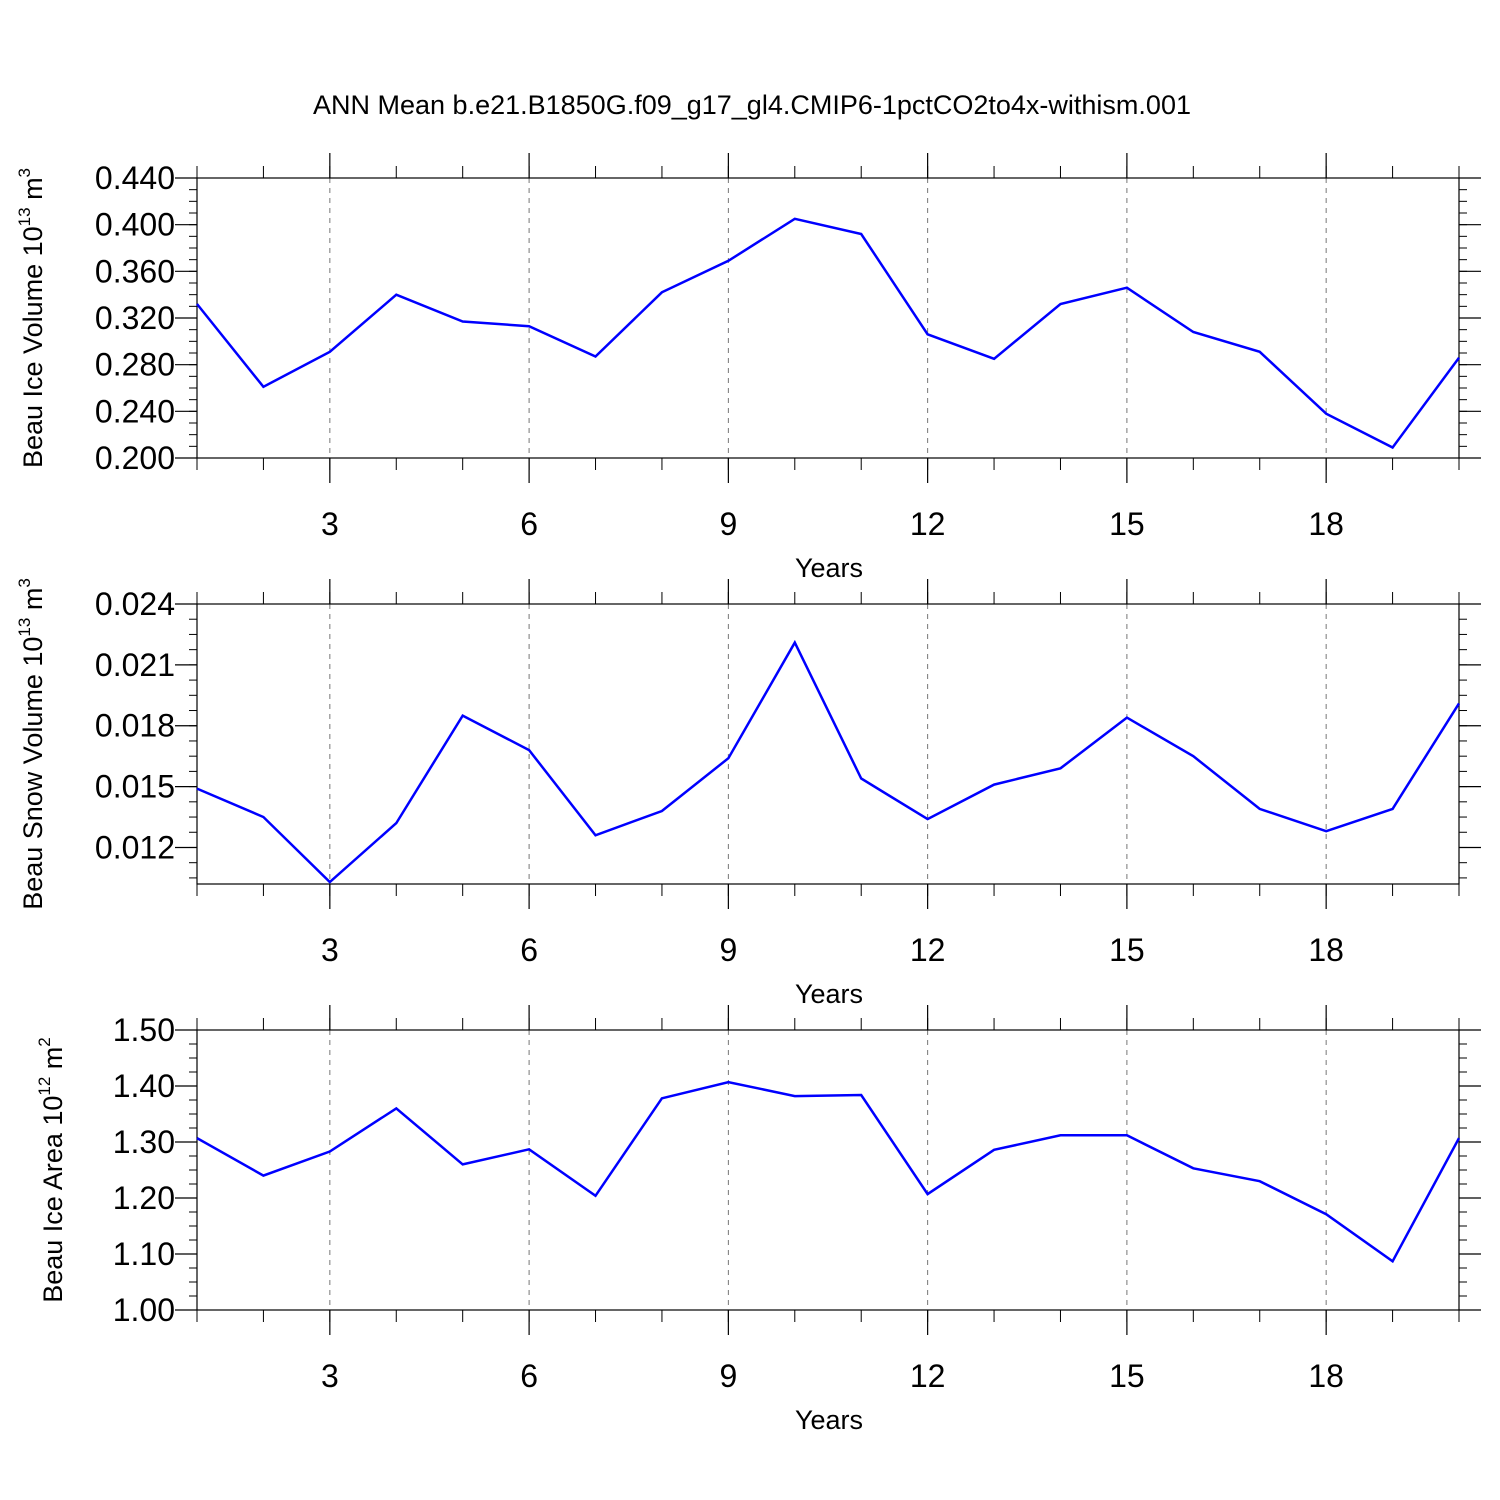  What do you see at coordinates (135, 665) in the screenshot?
I see `y-tick-label: 0.021` at bounding box center [135, 665].